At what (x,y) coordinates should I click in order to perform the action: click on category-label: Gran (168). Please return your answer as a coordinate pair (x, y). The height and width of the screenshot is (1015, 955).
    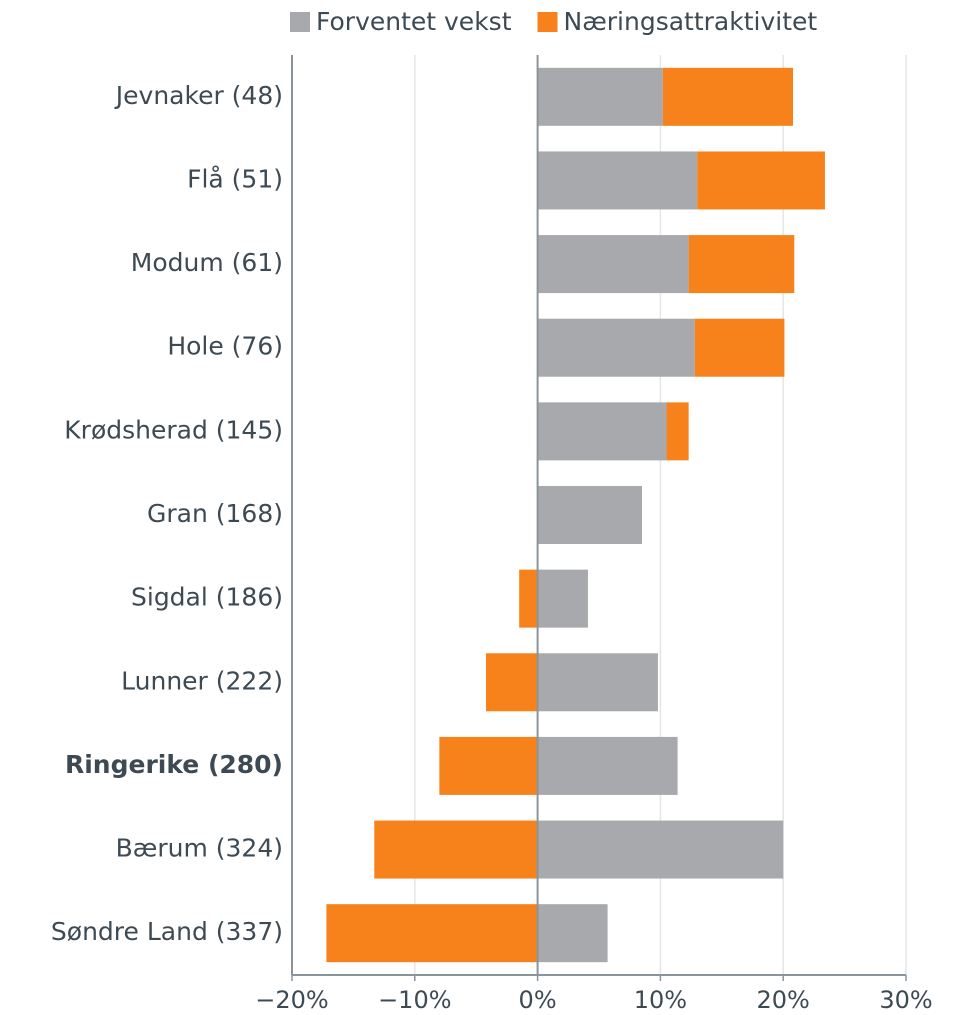
    Looking at the image, I should click on (215, 513).